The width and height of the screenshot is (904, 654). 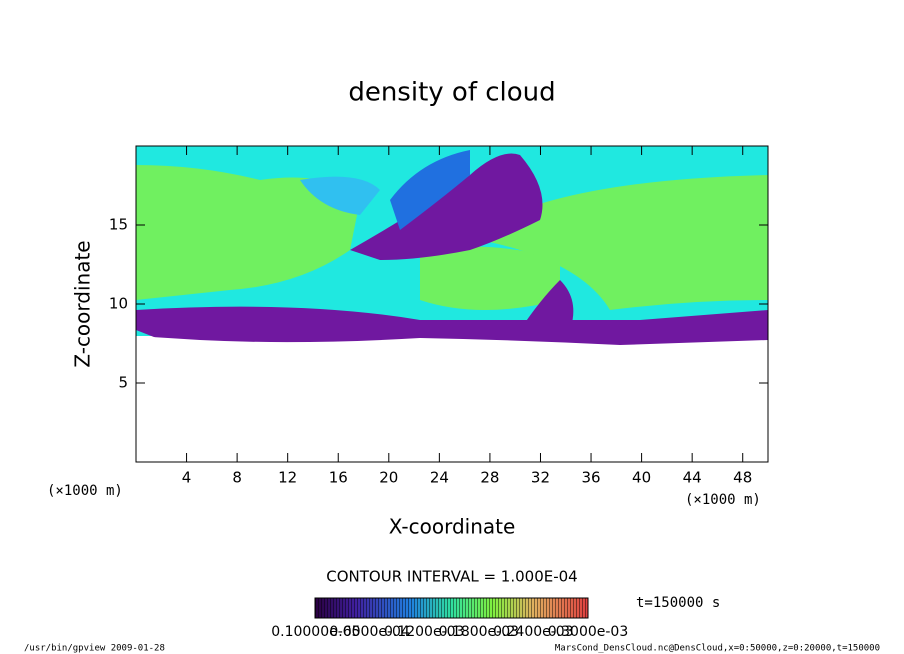 What do you see at coordinates (424, 632) in the screenshot?
I see `colorbar-tick-label: 0.1200e-03` at bounding box center [424, 632].